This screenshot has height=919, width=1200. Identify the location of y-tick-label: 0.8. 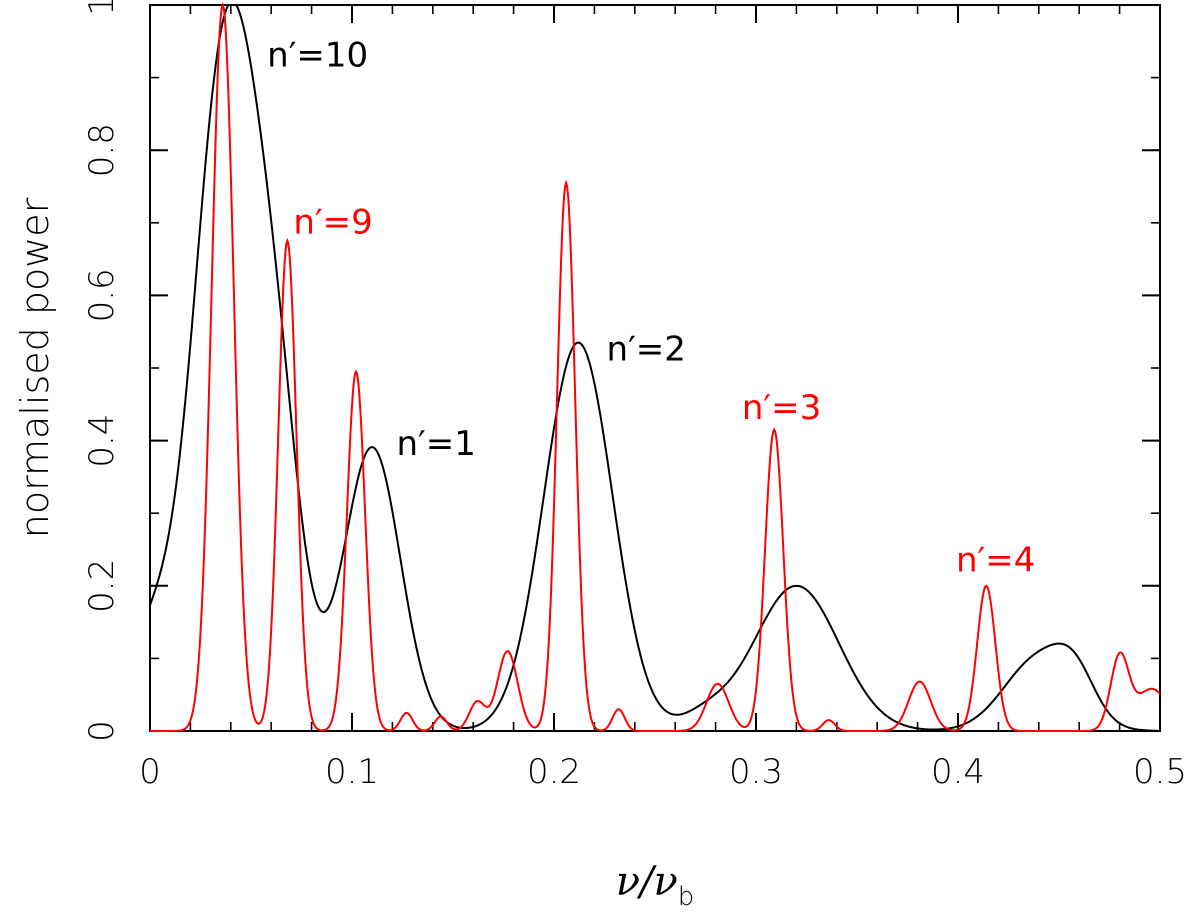
(102, 150).